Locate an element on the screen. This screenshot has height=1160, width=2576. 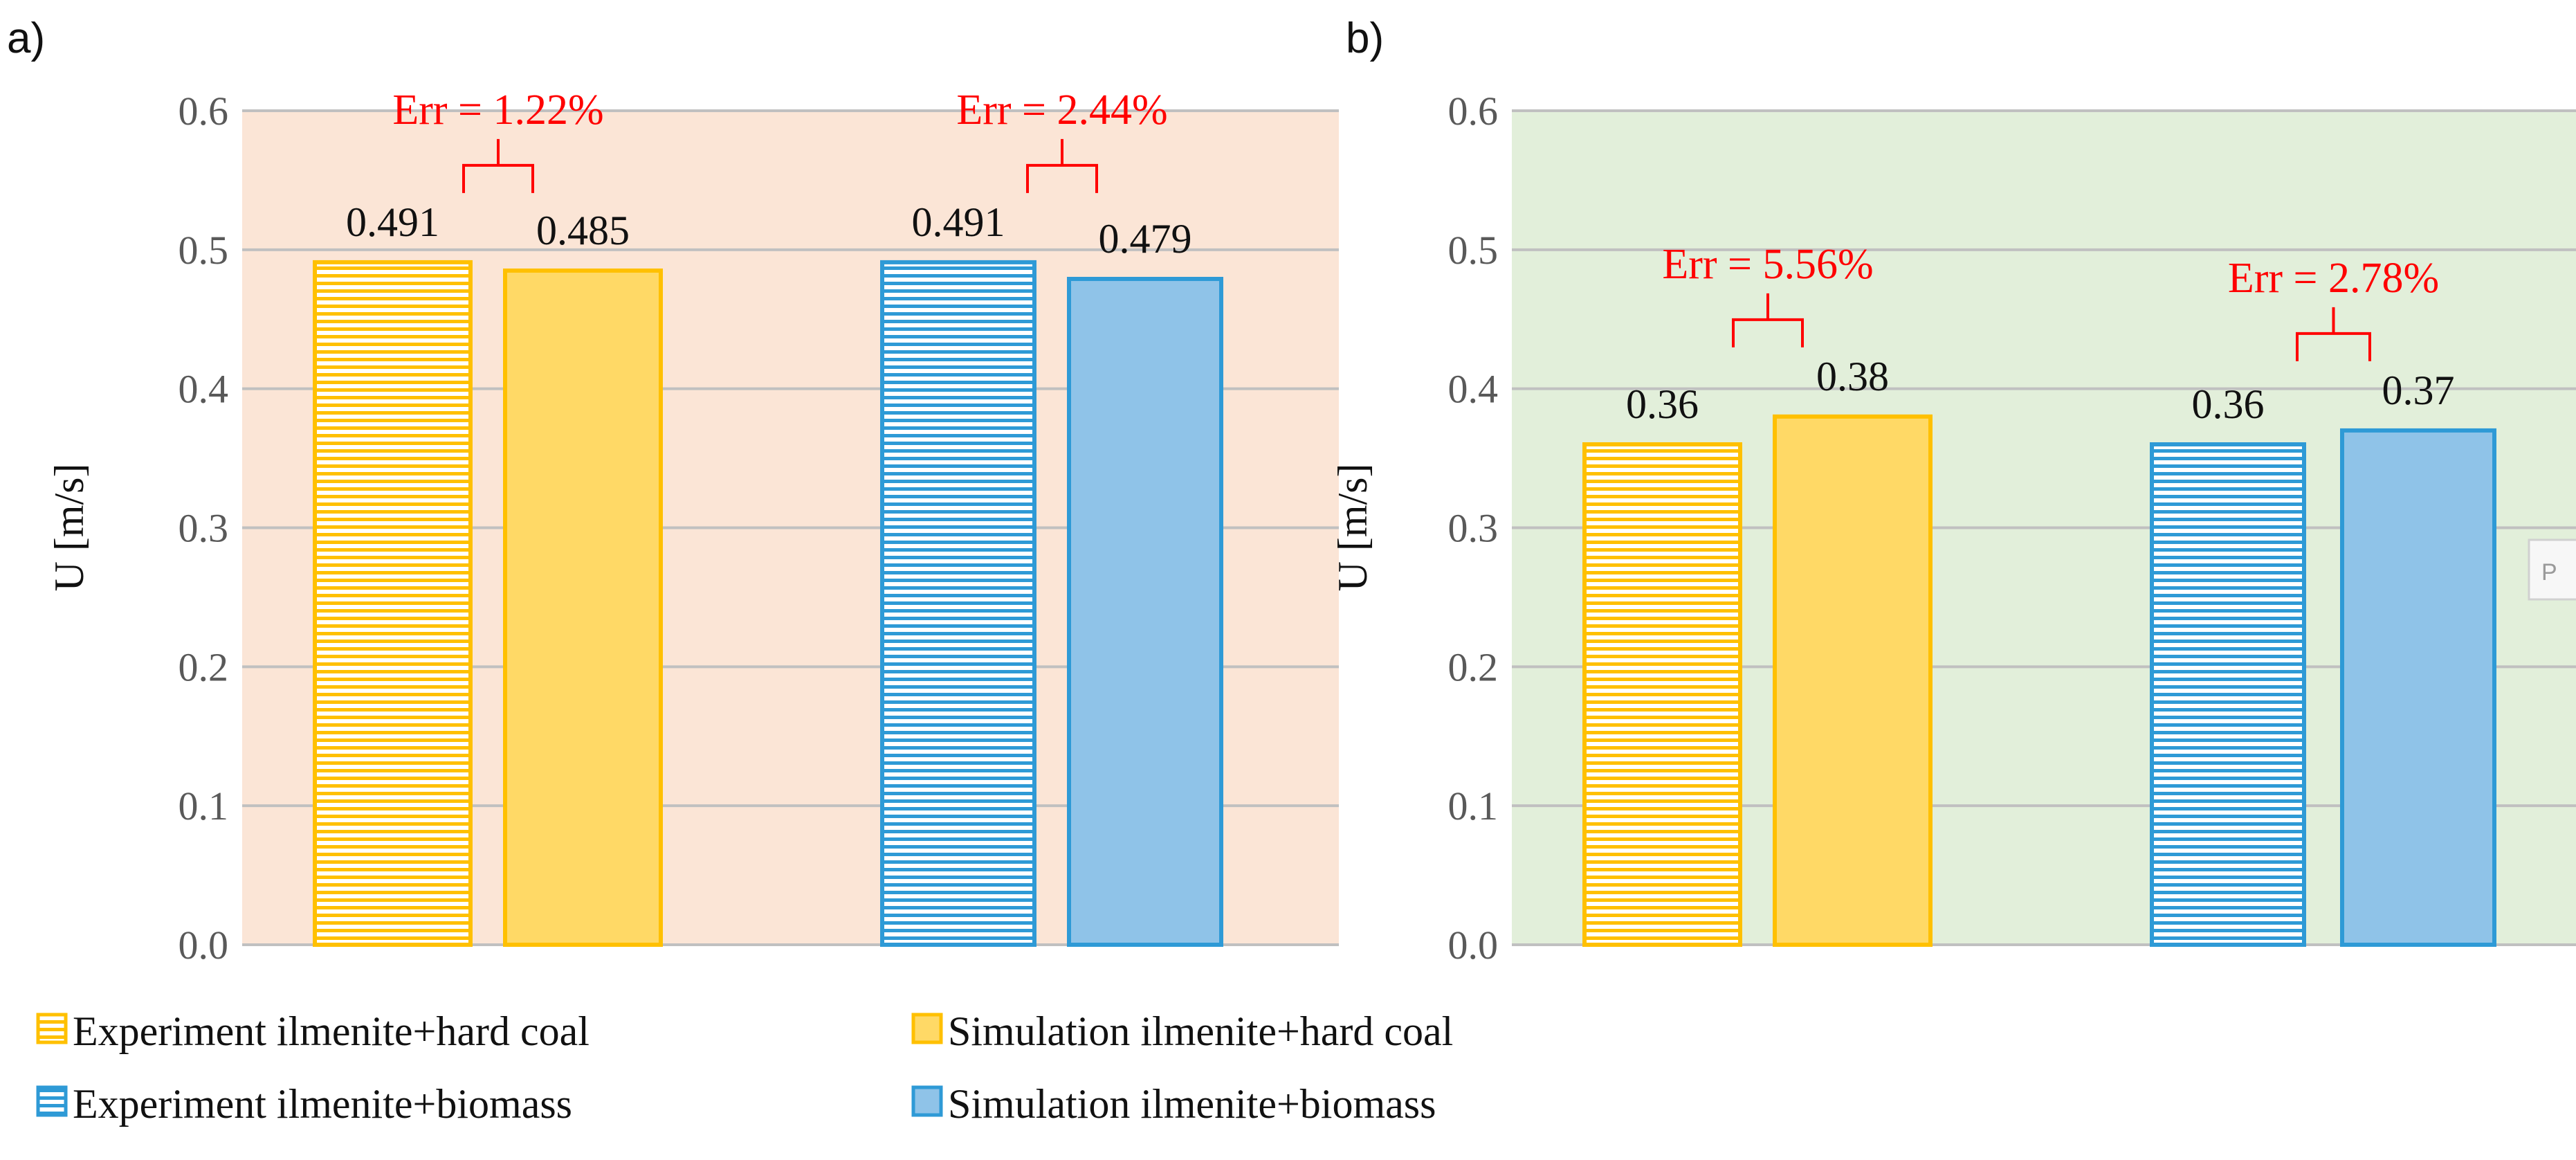
data-labels-b: 0.36 0.38 0.36 0.37 is located at coordinates (2041, 390).